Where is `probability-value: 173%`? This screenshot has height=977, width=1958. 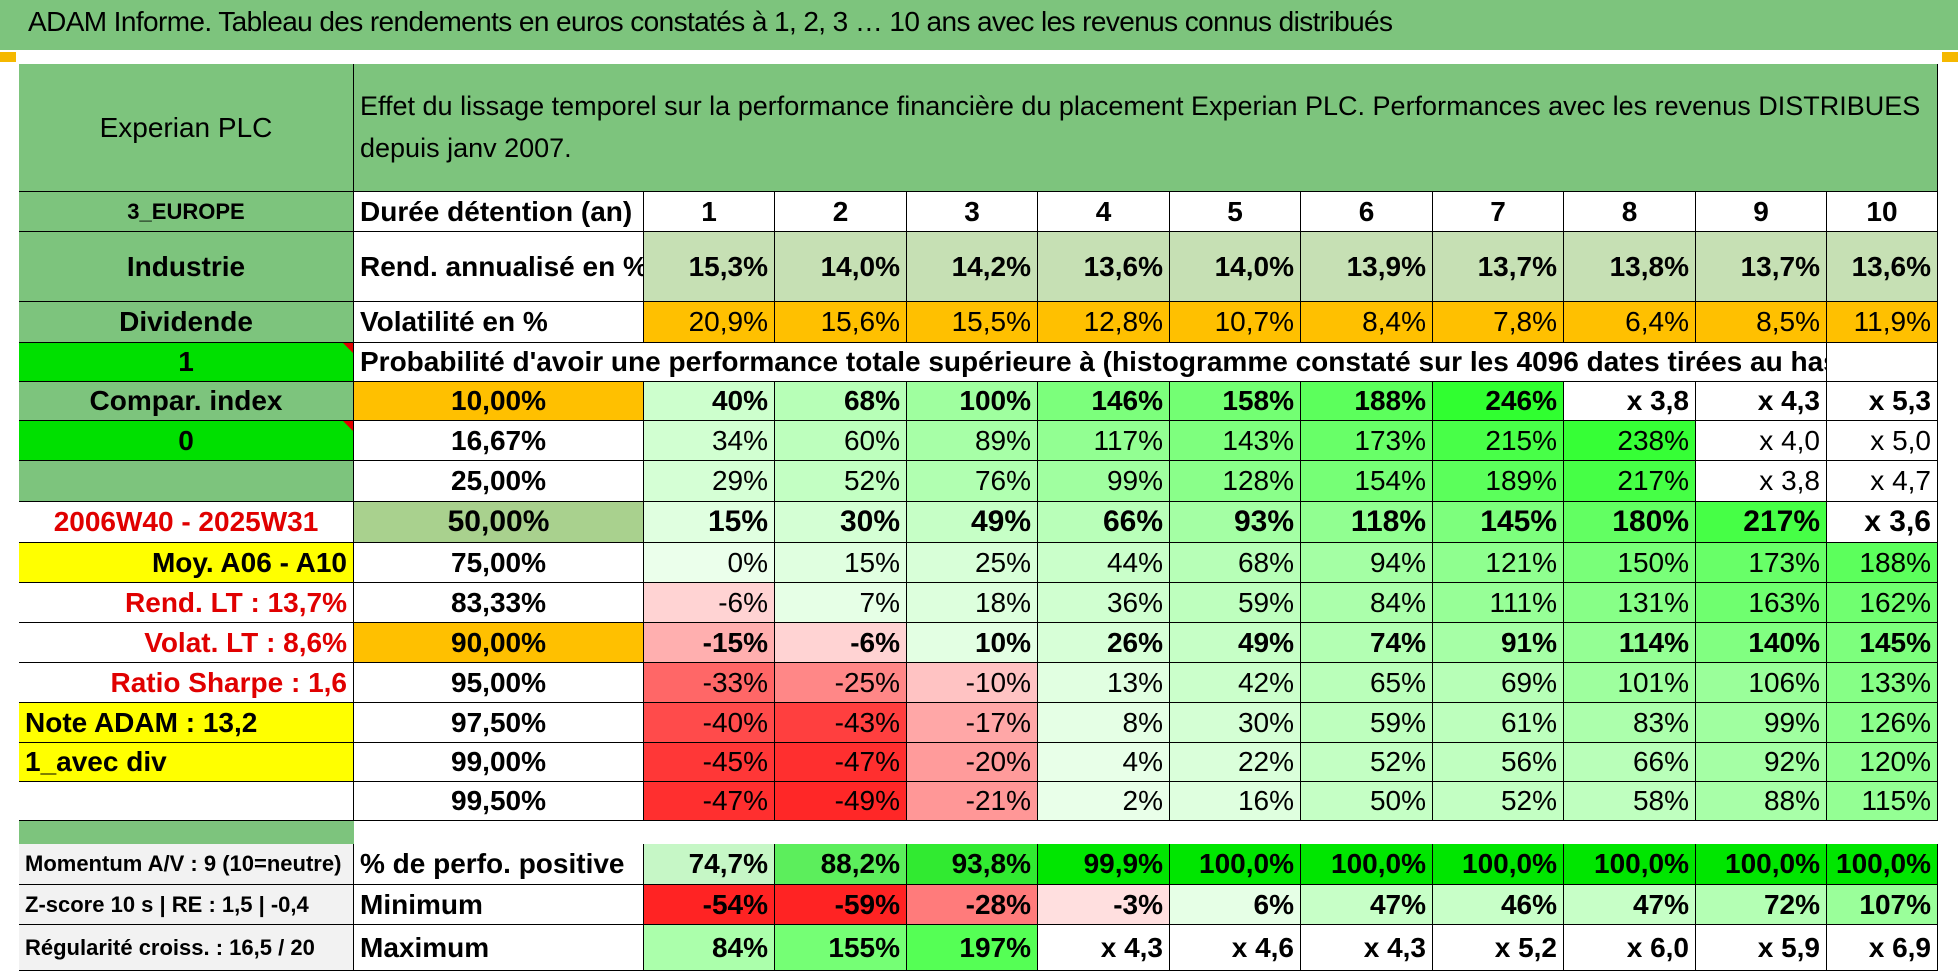
probability-value: 173% is located at coordinates (1761, 563).